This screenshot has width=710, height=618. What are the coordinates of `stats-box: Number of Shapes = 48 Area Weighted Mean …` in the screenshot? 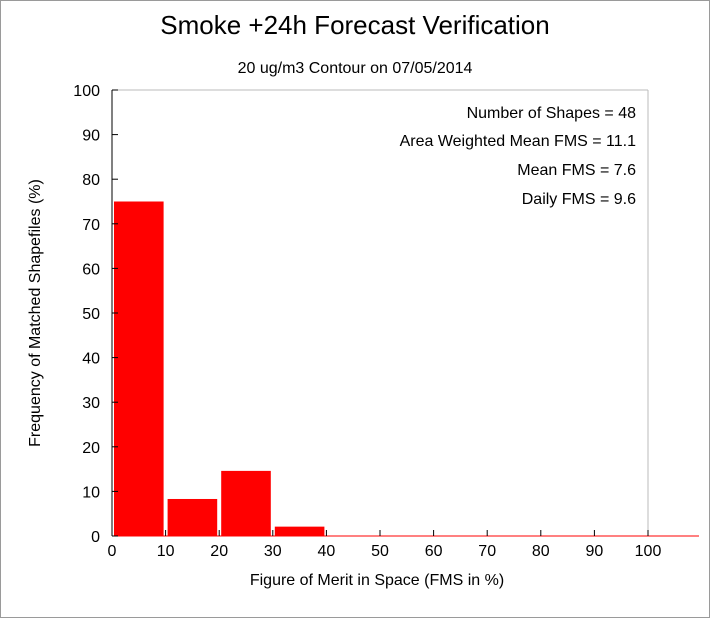 It's located at (518, 156).